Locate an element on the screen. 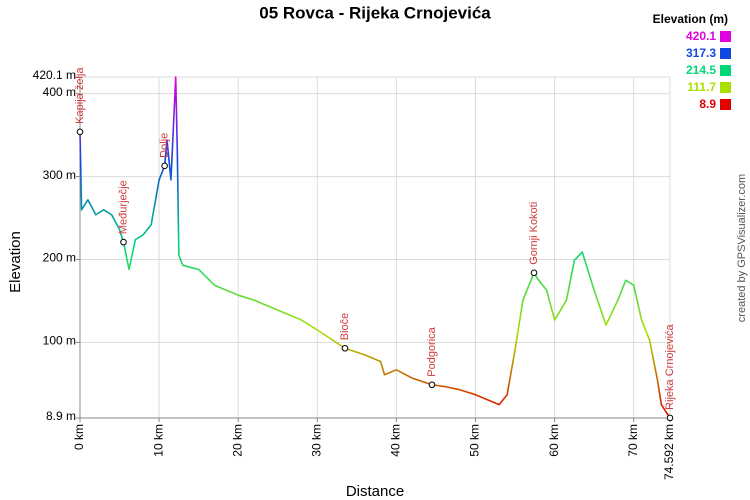 Image resolution: width=750 pixels, height=500 pixels. x-axis-label: Distance is located at coordinates (375, 491).